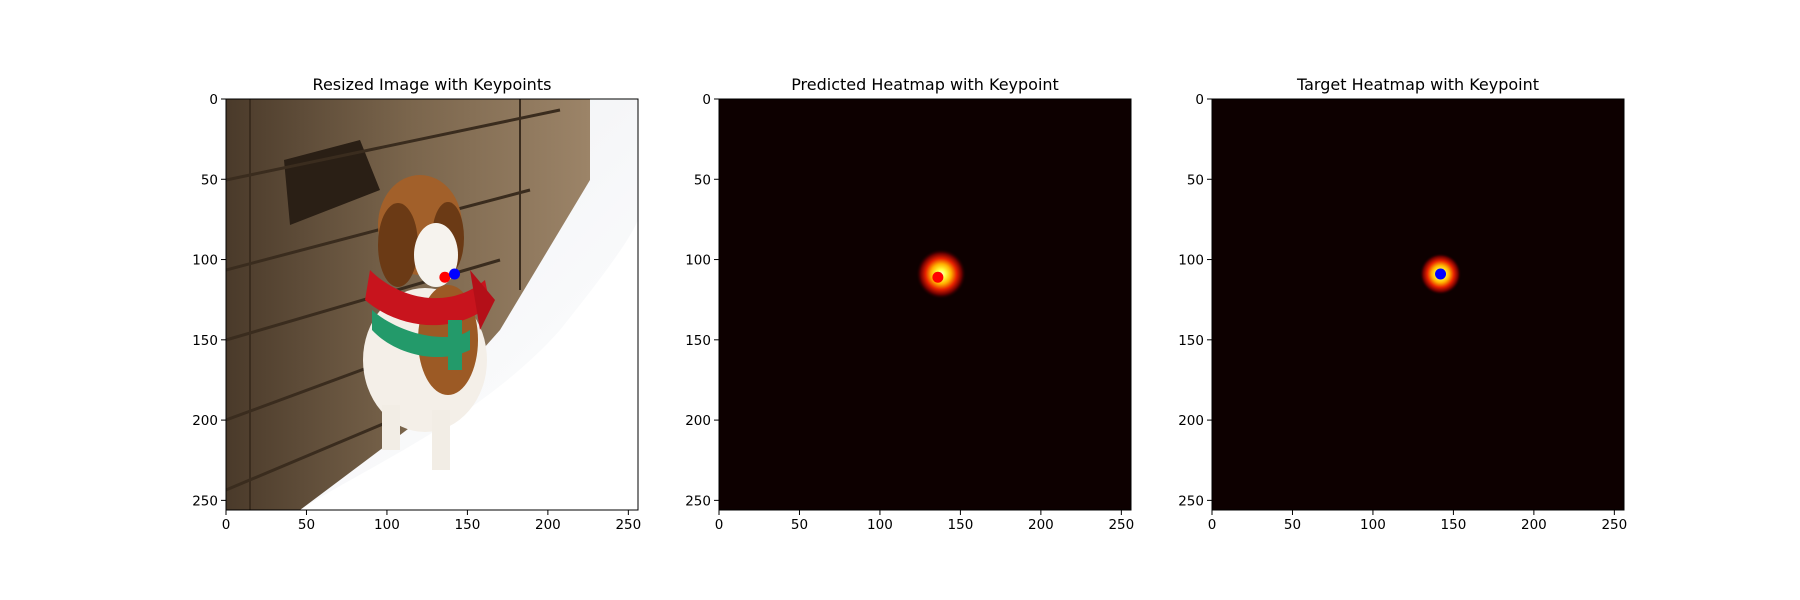 This screenshot has width=1800, height=600. What do you see at coordinates (925, 84) in the screenshot?
I see `panel-title: Predicted Heatmap with Keypoint` at bounding box center [925, 84].